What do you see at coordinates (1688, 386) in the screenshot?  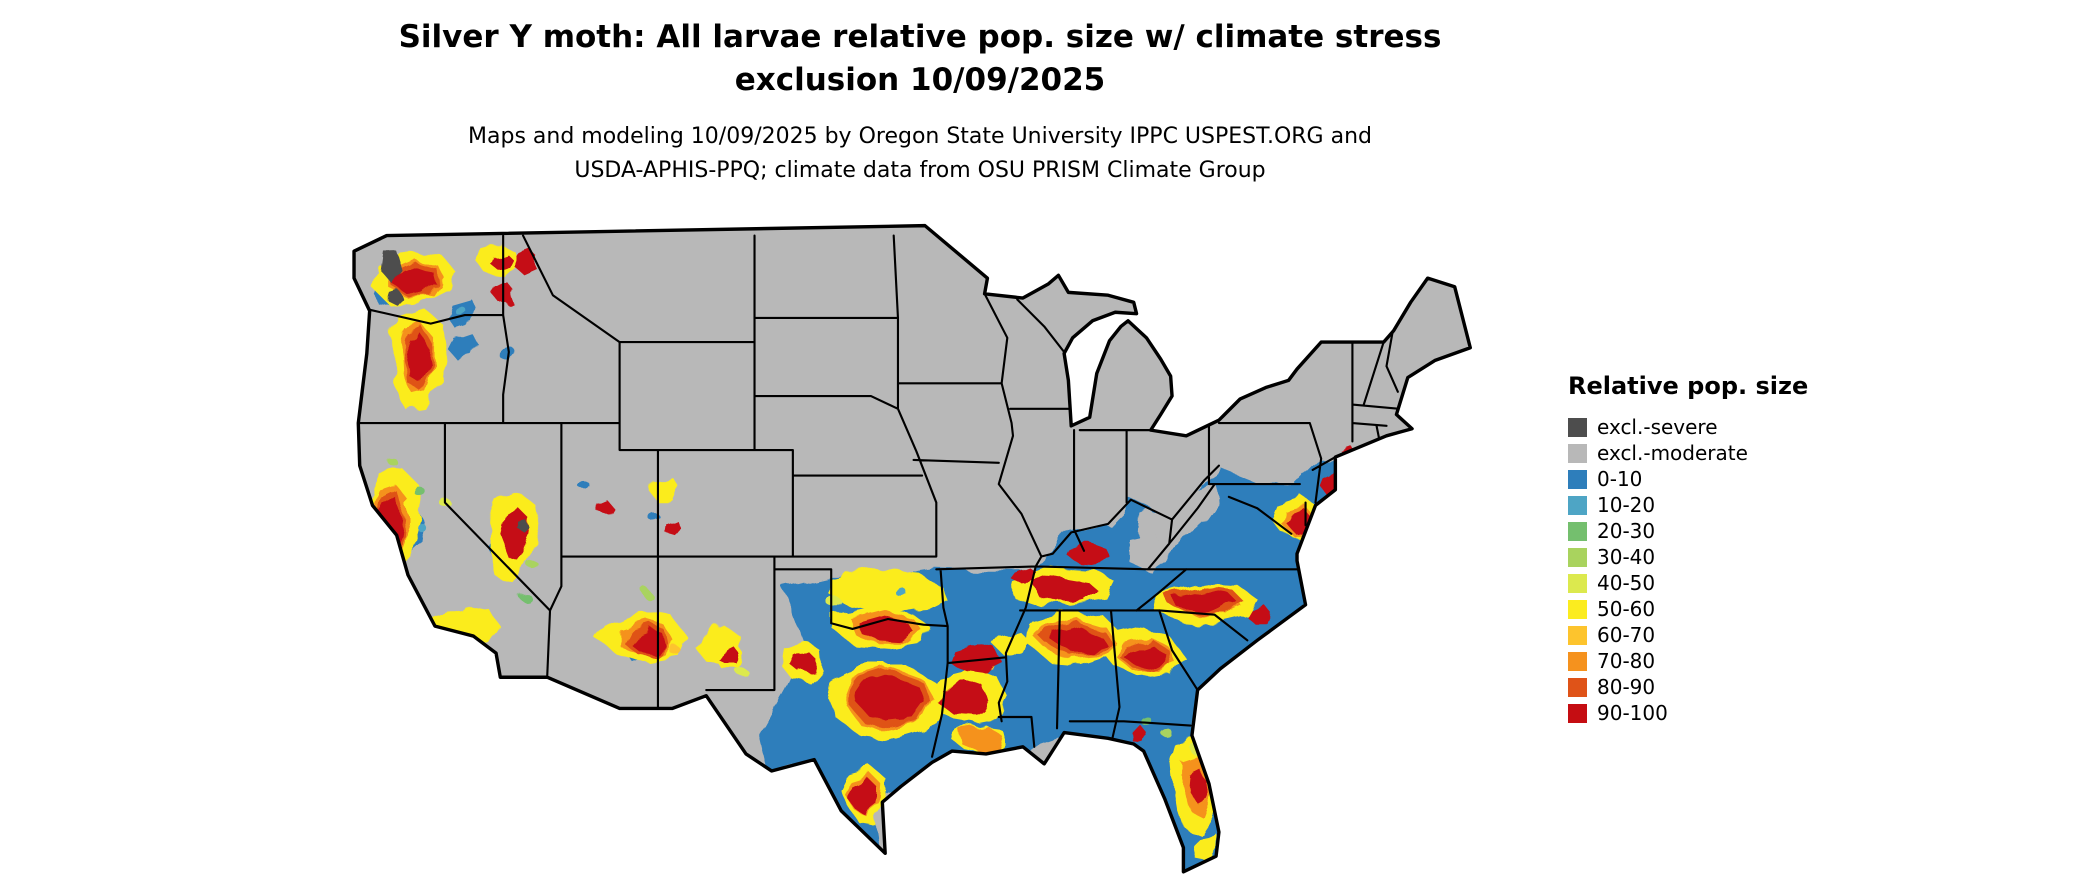 I see `legend-title: Relative pop. size` at bounding box center [1688, 386].